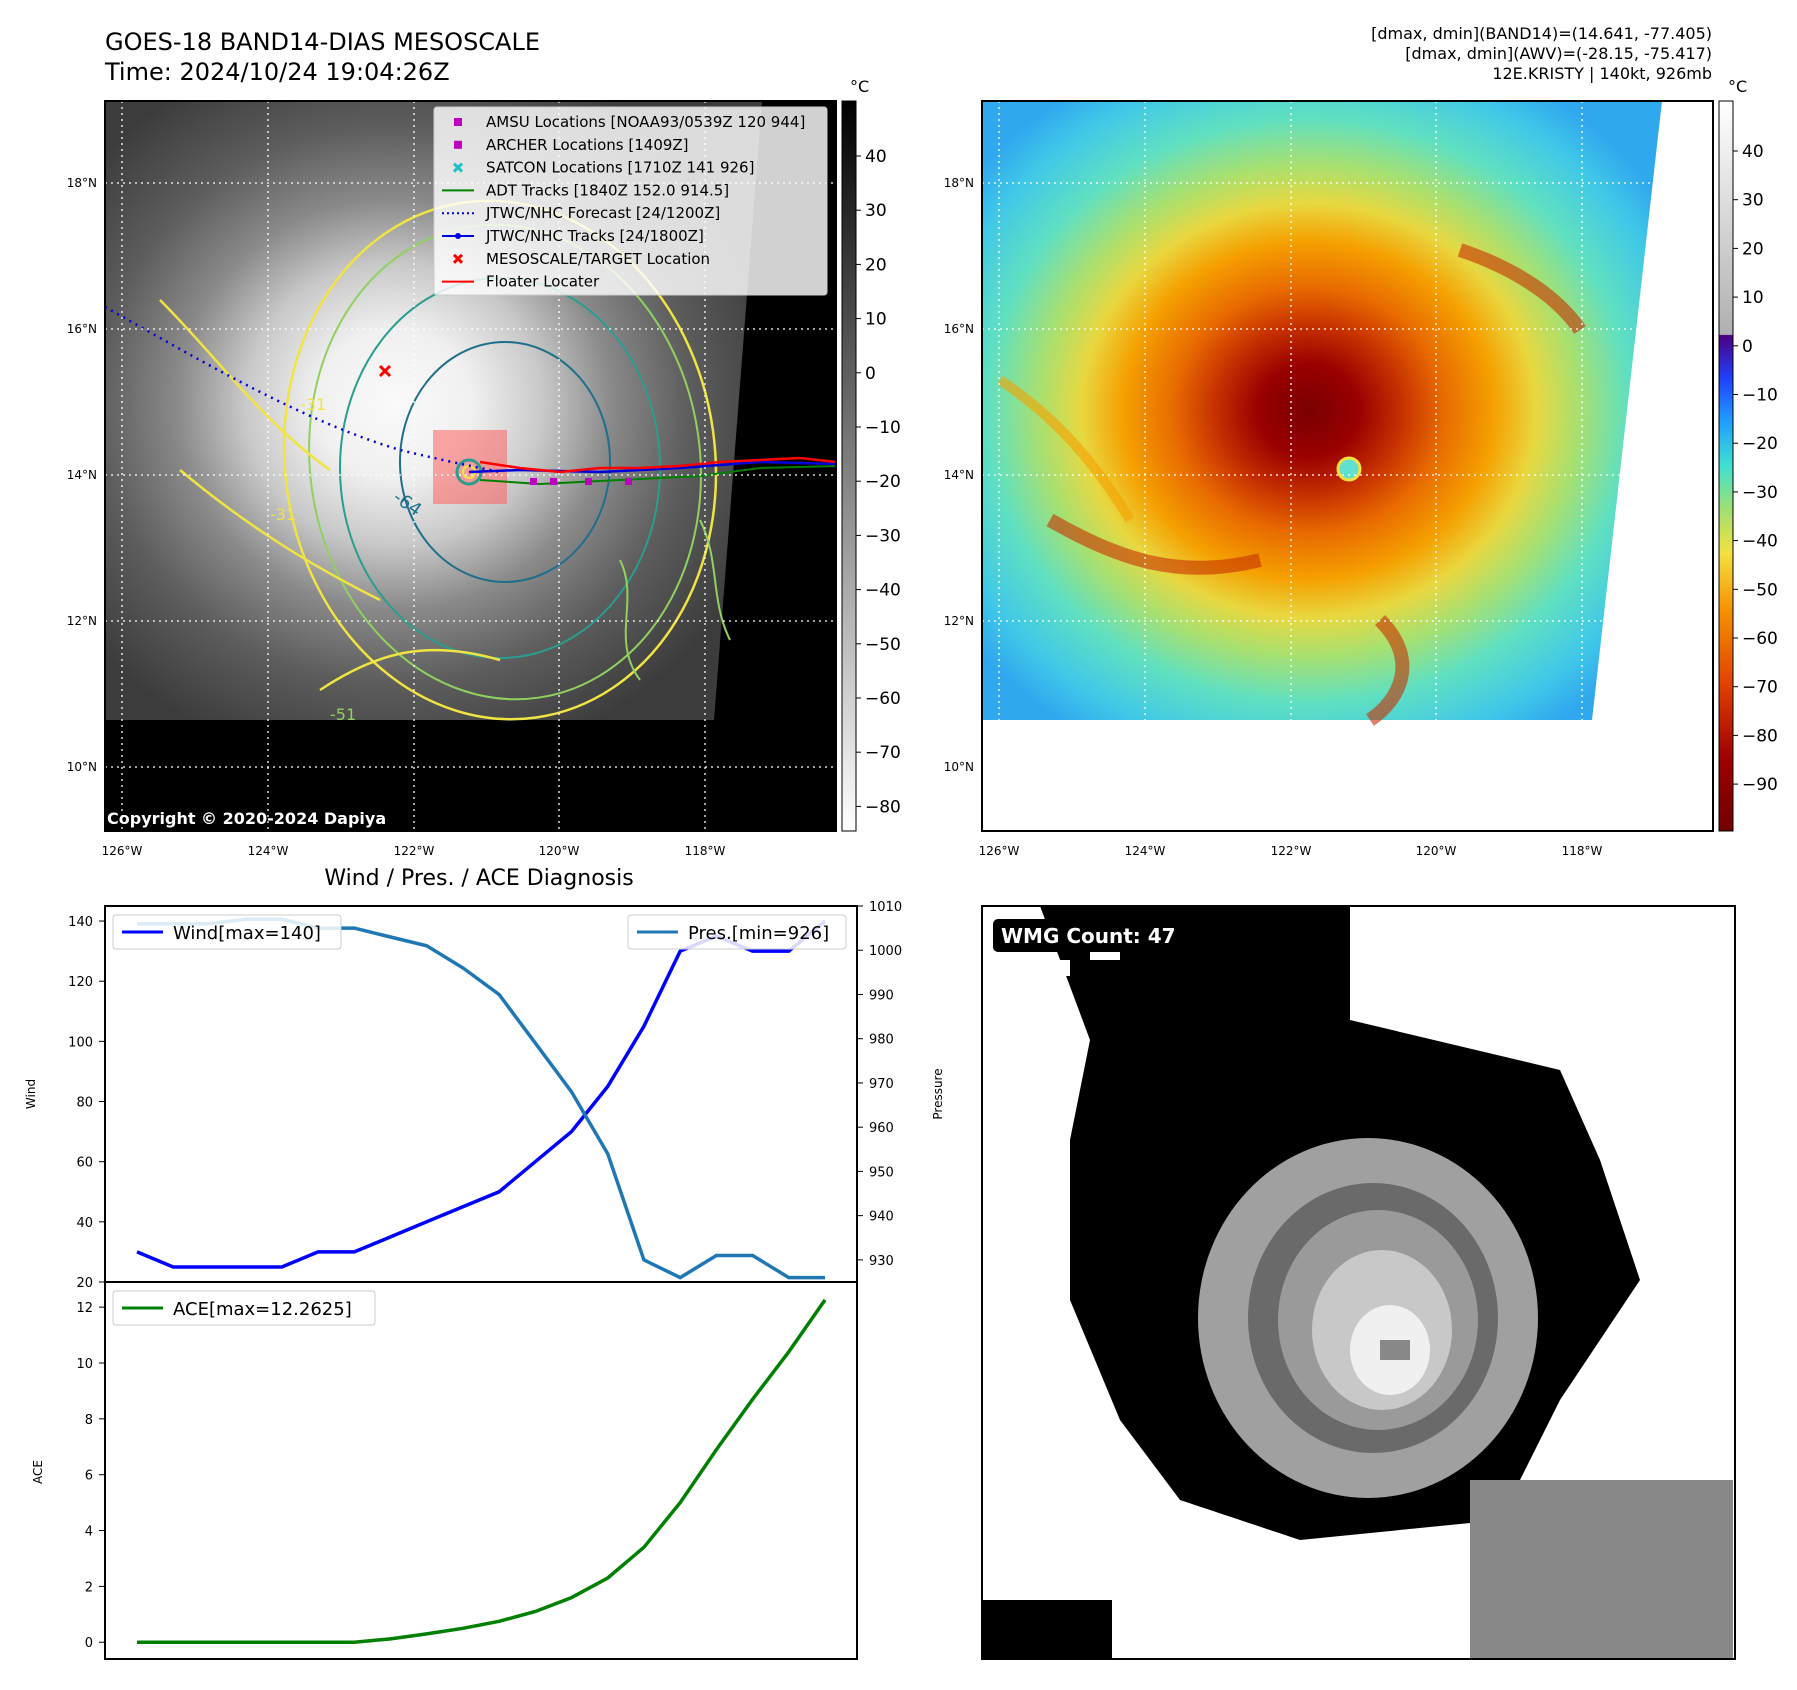 This screenshot has height=1690, width=1797. I want to click on colorbar-tick-label: −10, so click(883, 428).